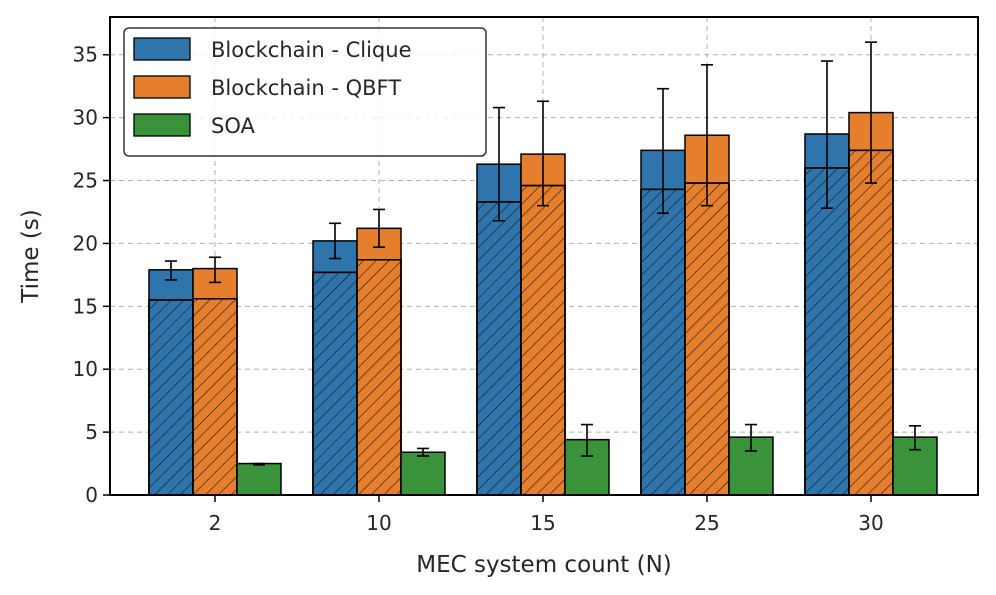  What do you see at coordinates (215, 523) in the screenshot?
I see `x-tick-label: 2` at bounding box center [215, 523].